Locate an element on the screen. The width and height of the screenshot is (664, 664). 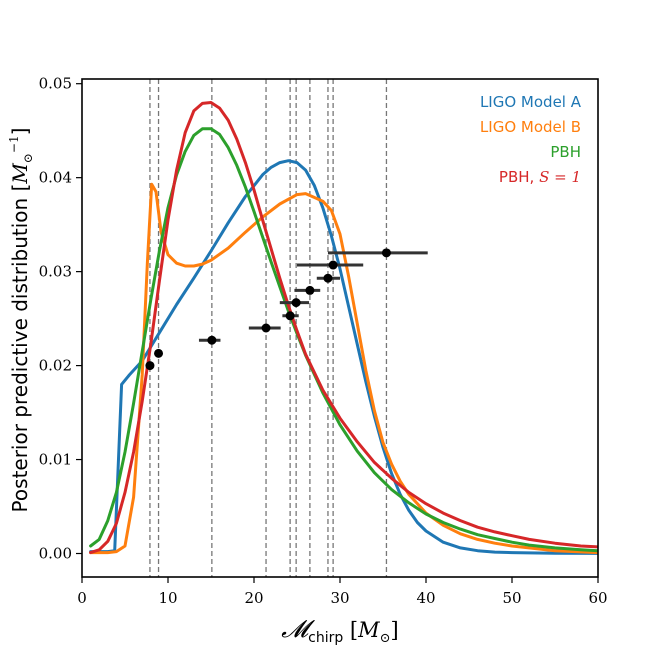
legend-entry: PBH, S = 1 is located at coordinates (540, 177).